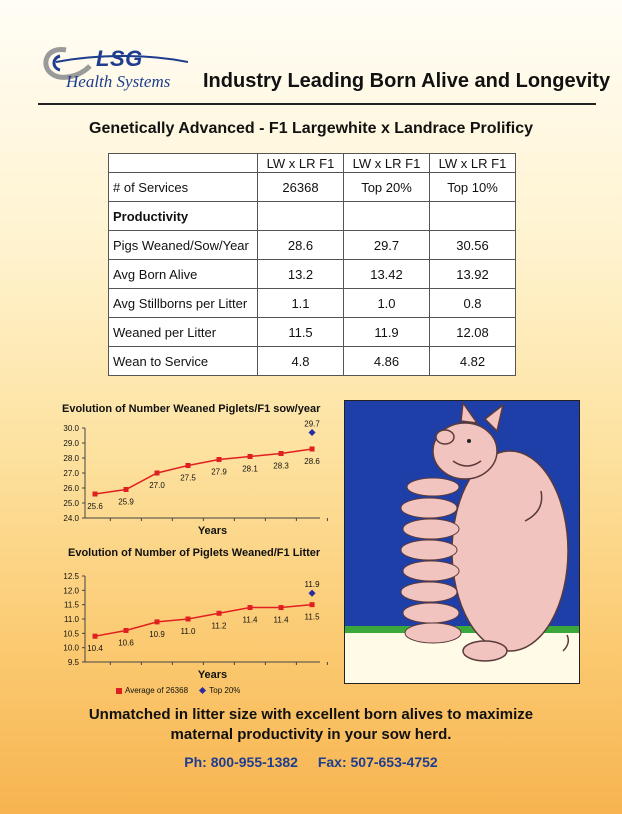 The image size is (622, 814). Describe the element at coordinates (119, 690) in the screenshot. I see `legend-square-icon` at that location.